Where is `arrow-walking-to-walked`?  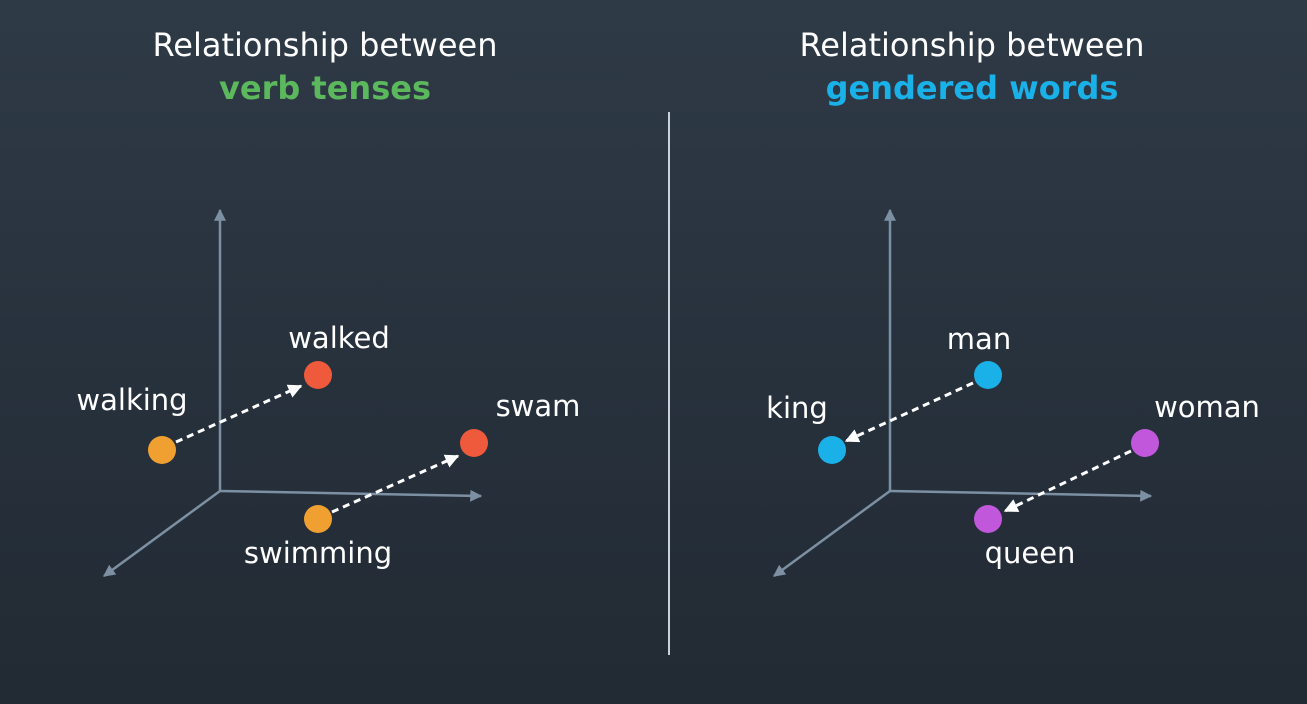
arrow-walking-to-walked is located at coordinates (239, 414).